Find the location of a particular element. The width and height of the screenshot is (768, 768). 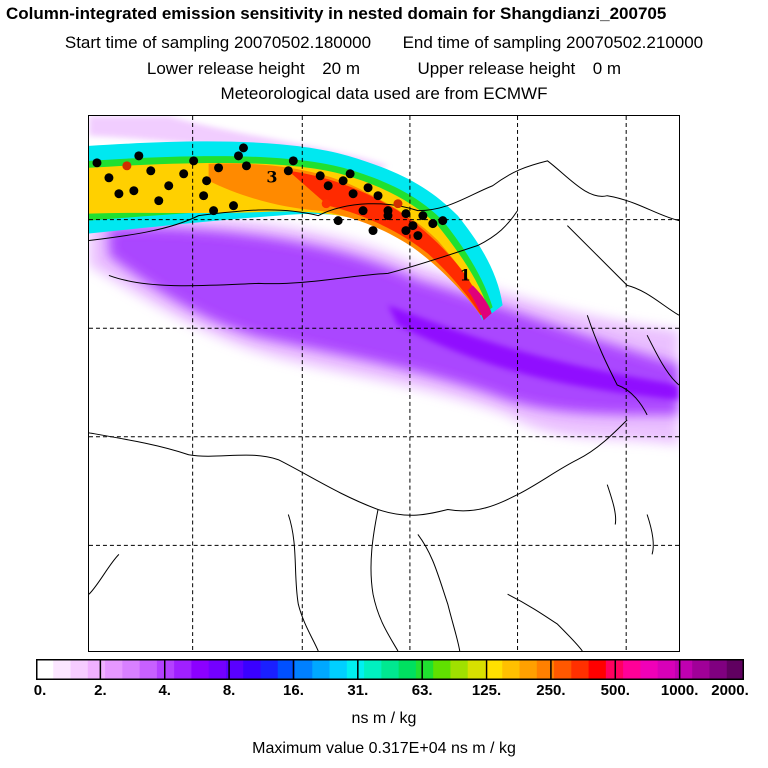

colorbar-tick-label: 1000. is located at coordinates (679, 690).